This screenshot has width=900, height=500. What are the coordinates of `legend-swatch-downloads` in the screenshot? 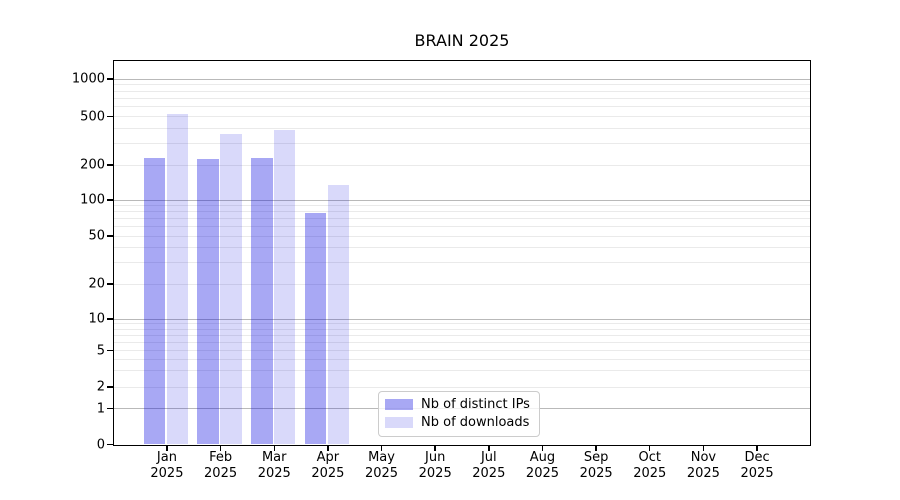 It's located at (399, 422).